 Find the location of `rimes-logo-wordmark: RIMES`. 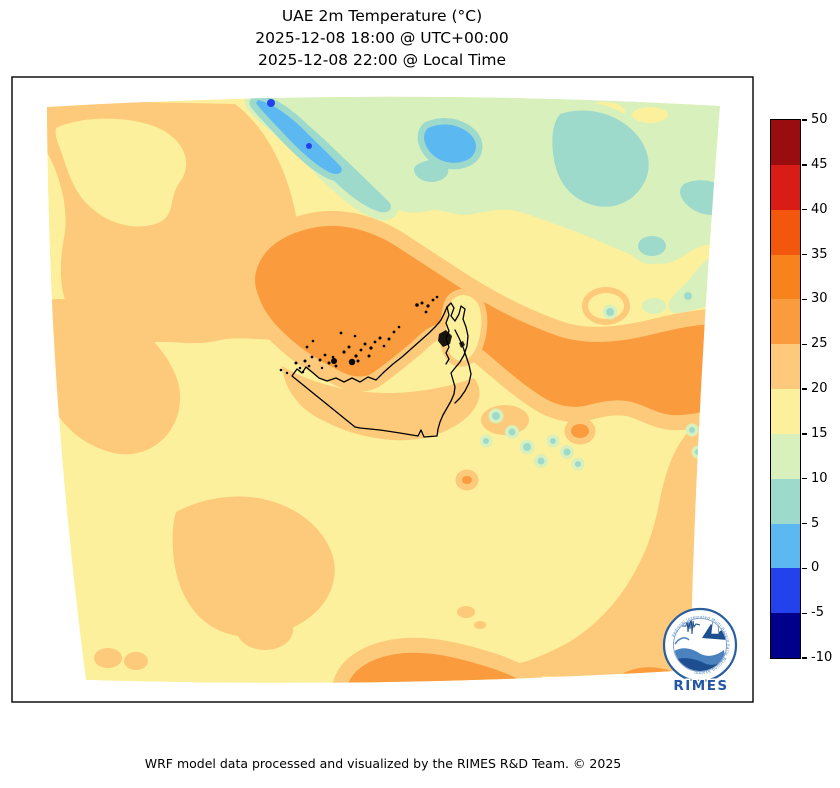

rimes-logo-wordmark: RIMES is located at coordinates (700, 686).